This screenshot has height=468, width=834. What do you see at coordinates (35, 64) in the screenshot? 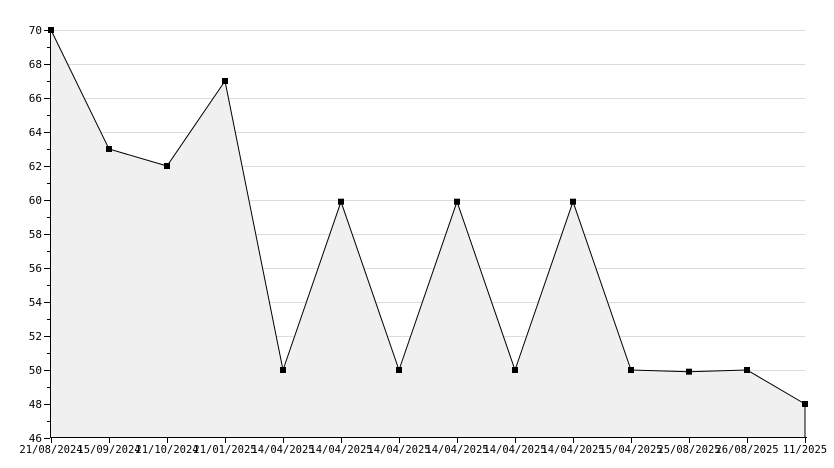
I see `y-tick-label: 68` at bounding box center [35, 64].